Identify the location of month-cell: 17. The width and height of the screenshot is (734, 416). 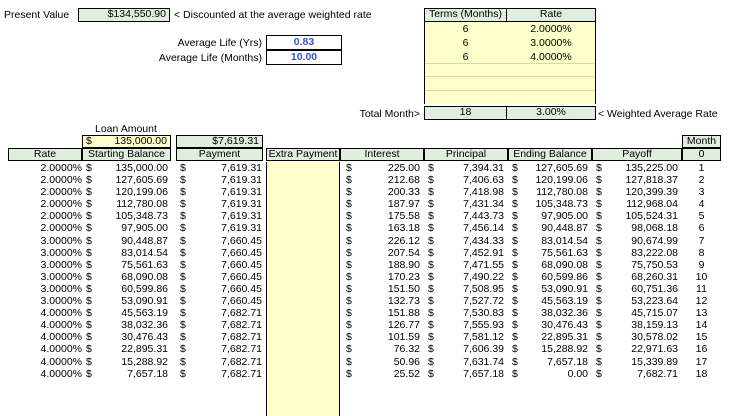
(701, 361).